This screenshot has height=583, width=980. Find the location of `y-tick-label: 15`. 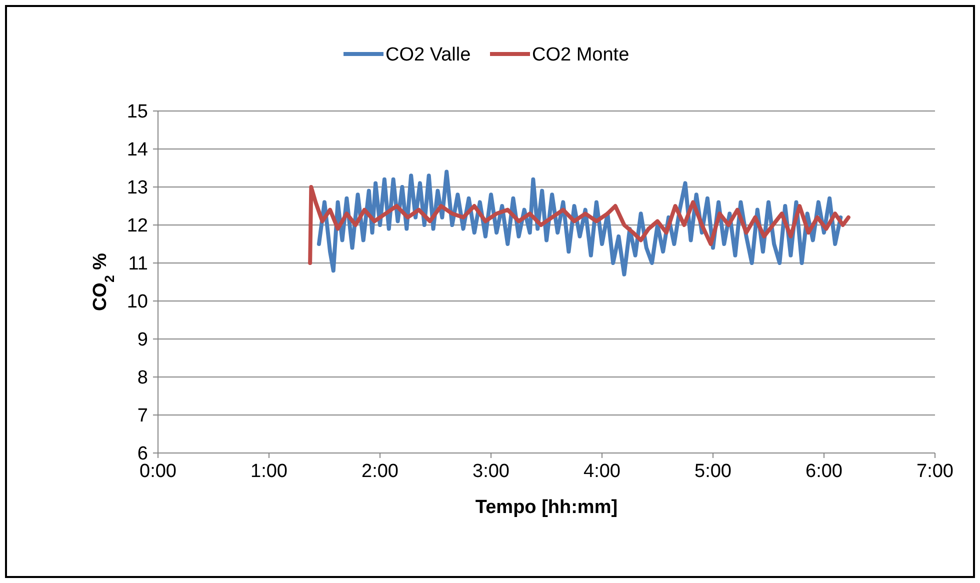

y-tick-label: 15 is located at coordinates (137, 112).